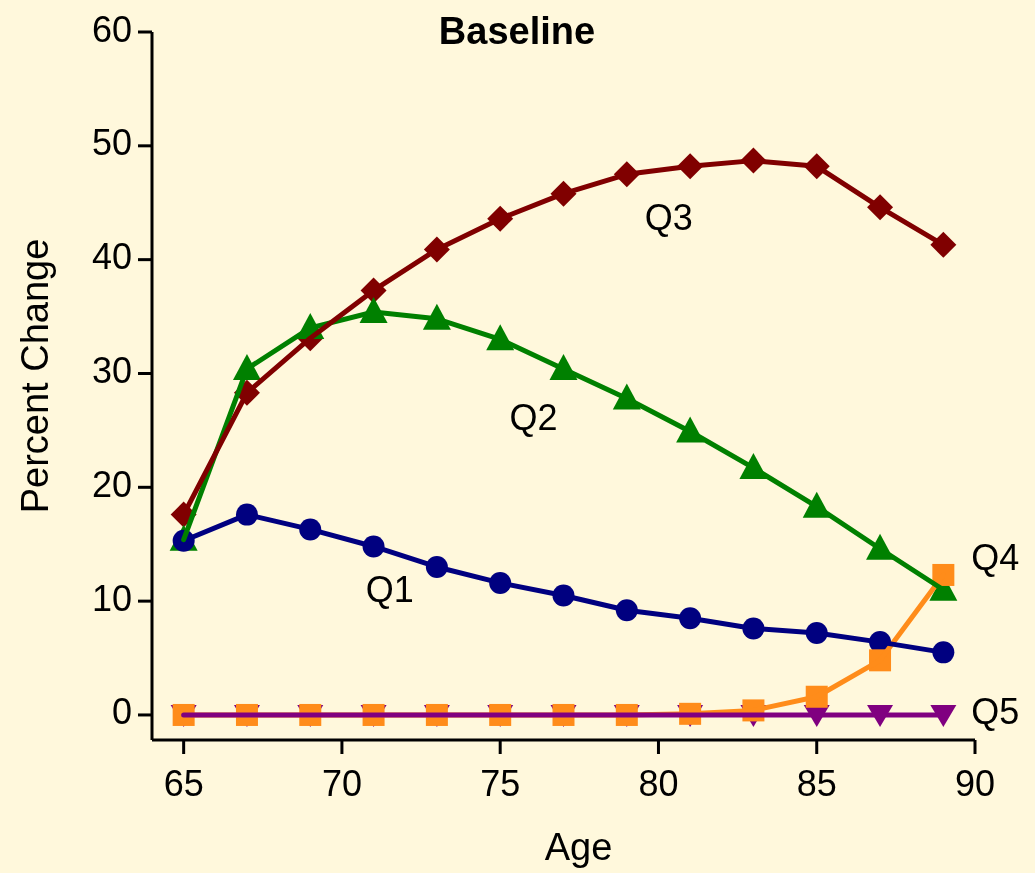 The height and width of the screenshot is (873, 1035). What do you see at coordinates (658, 783) in the screenshot?
I see `x-tick-label: 80` at bounding box center [658, 783].